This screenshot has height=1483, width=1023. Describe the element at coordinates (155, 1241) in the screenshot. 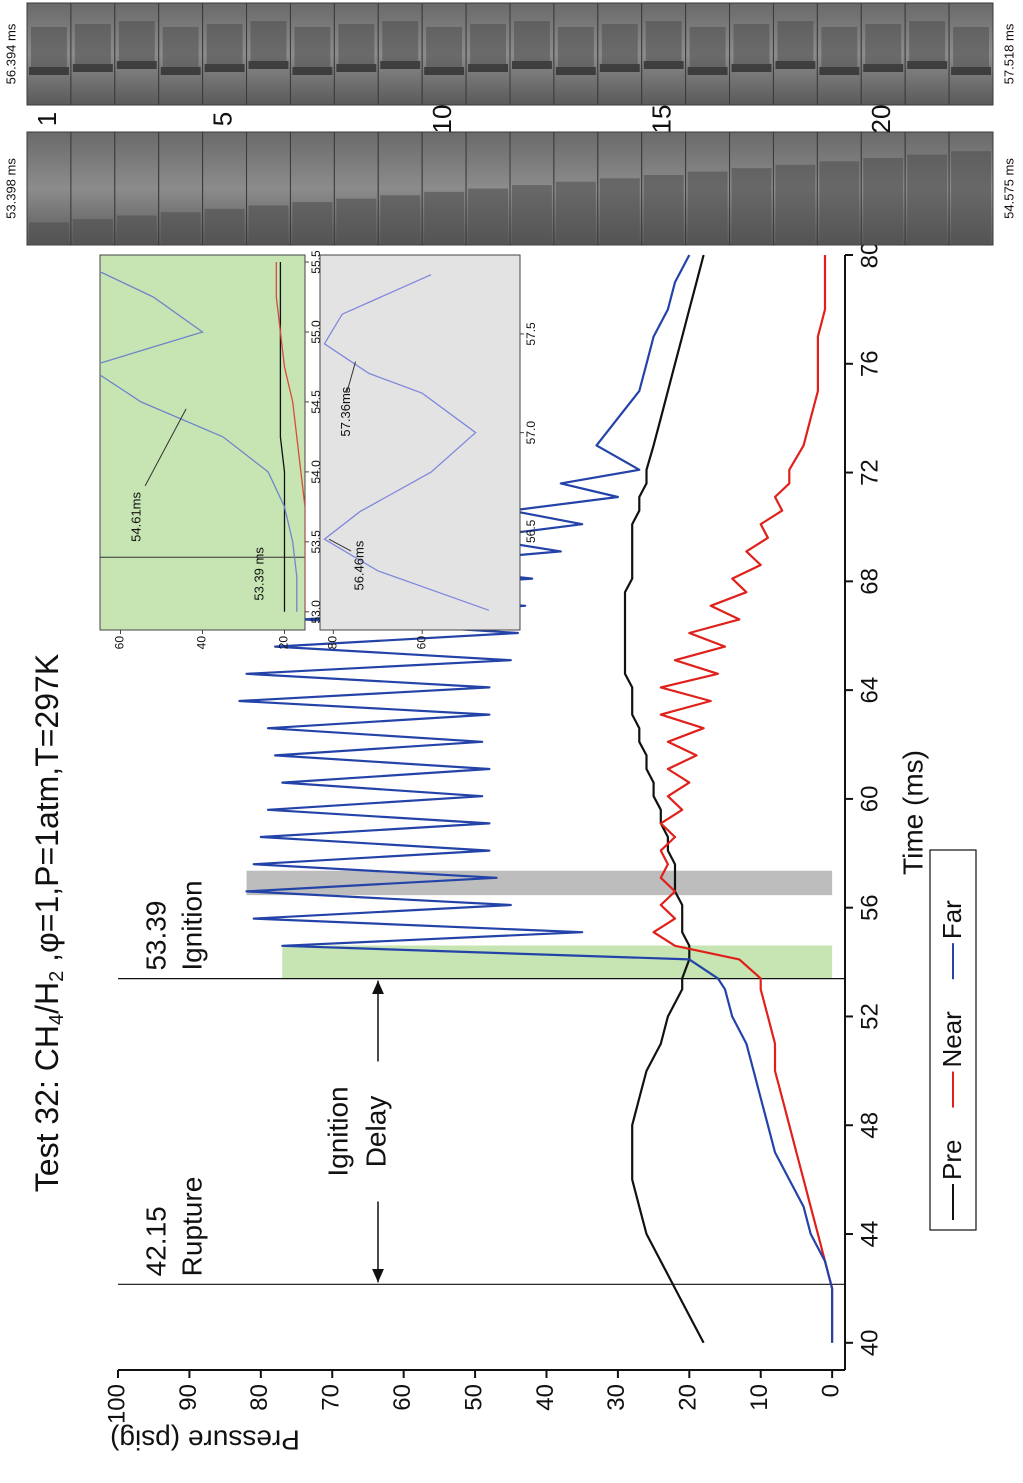

I see `event-time: 42.15` at that location.